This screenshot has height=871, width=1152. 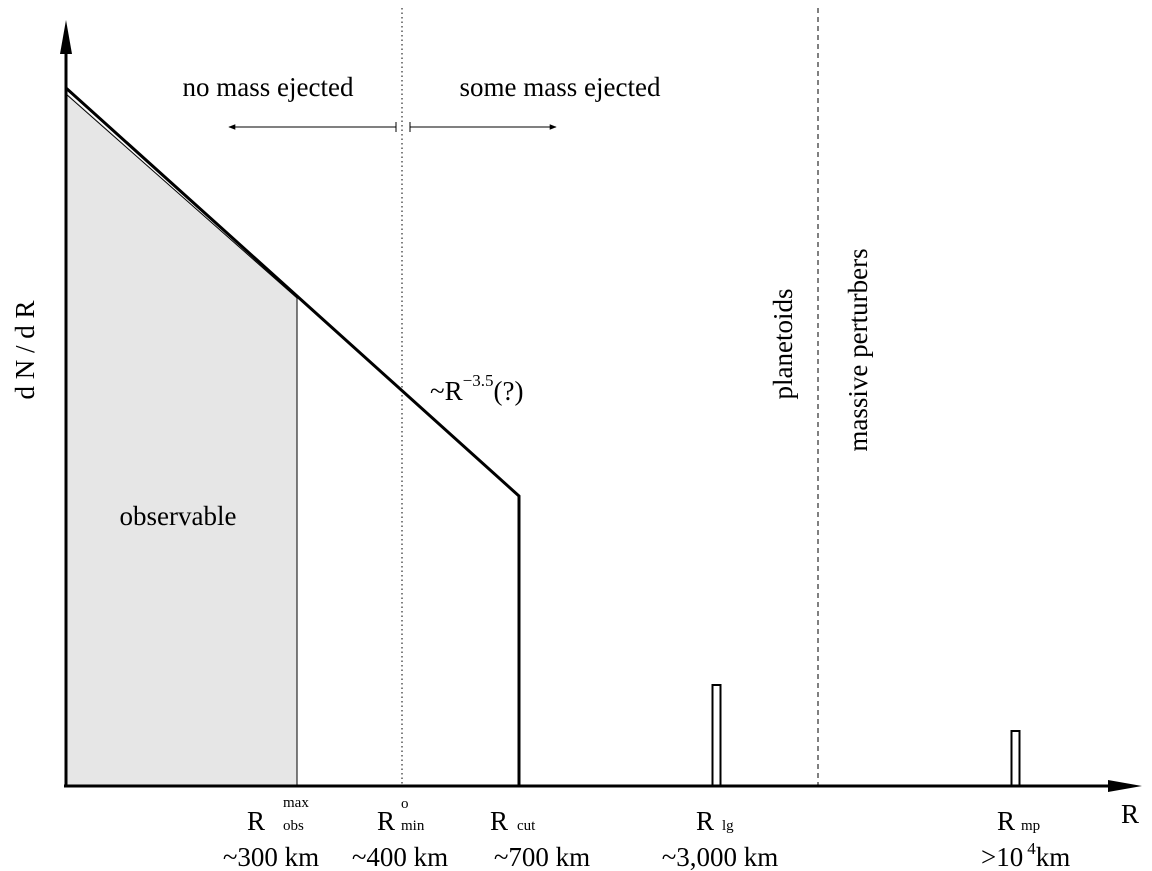 What do you see at coordinates (1053, 856) in the screenshot?
I see `marker-value-post: km` at bounding box center [1053, 856].